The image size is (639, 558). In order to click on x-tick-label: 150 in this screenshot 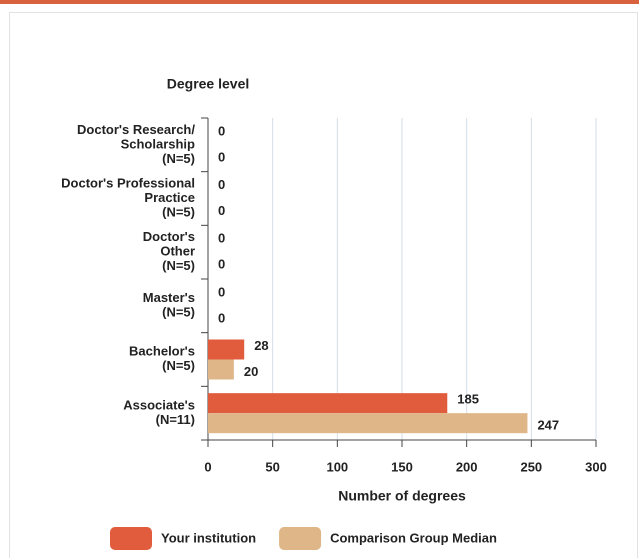, I will do `click(402, 466)`.